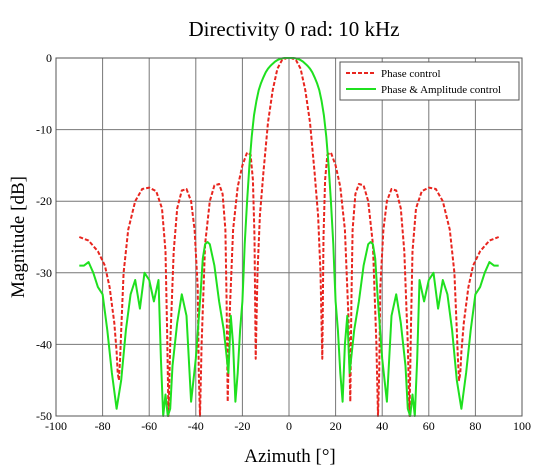 This screenshot has width=539, height=472. What do you see at coordinates (44, 201) in the screenshot?
I see `y-tick-label: -20` at bounding box center [44, 201].